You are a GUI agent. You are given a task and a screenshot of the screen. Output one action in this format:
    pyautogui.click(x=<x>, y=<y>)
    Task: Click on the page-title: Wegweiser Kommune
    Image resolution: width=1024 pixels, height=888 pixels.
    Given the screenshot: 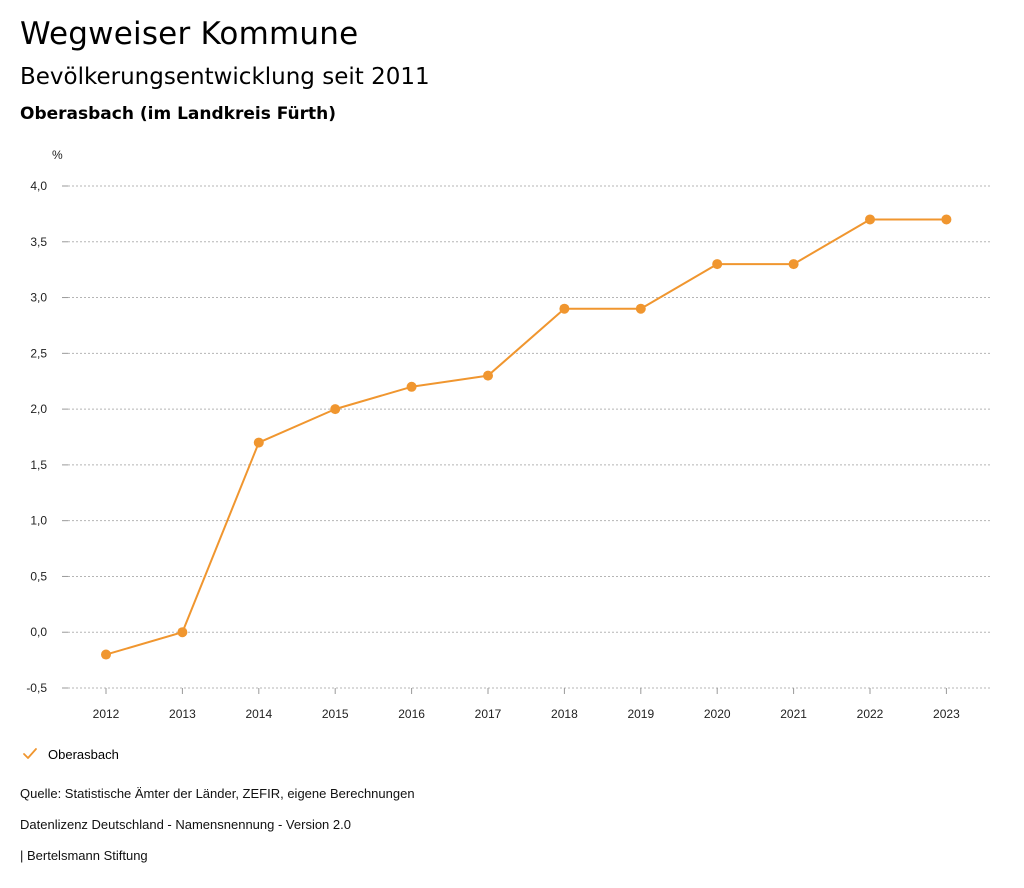 What is the action you would take?
    pyautogui.click(x=189, y=34)
    